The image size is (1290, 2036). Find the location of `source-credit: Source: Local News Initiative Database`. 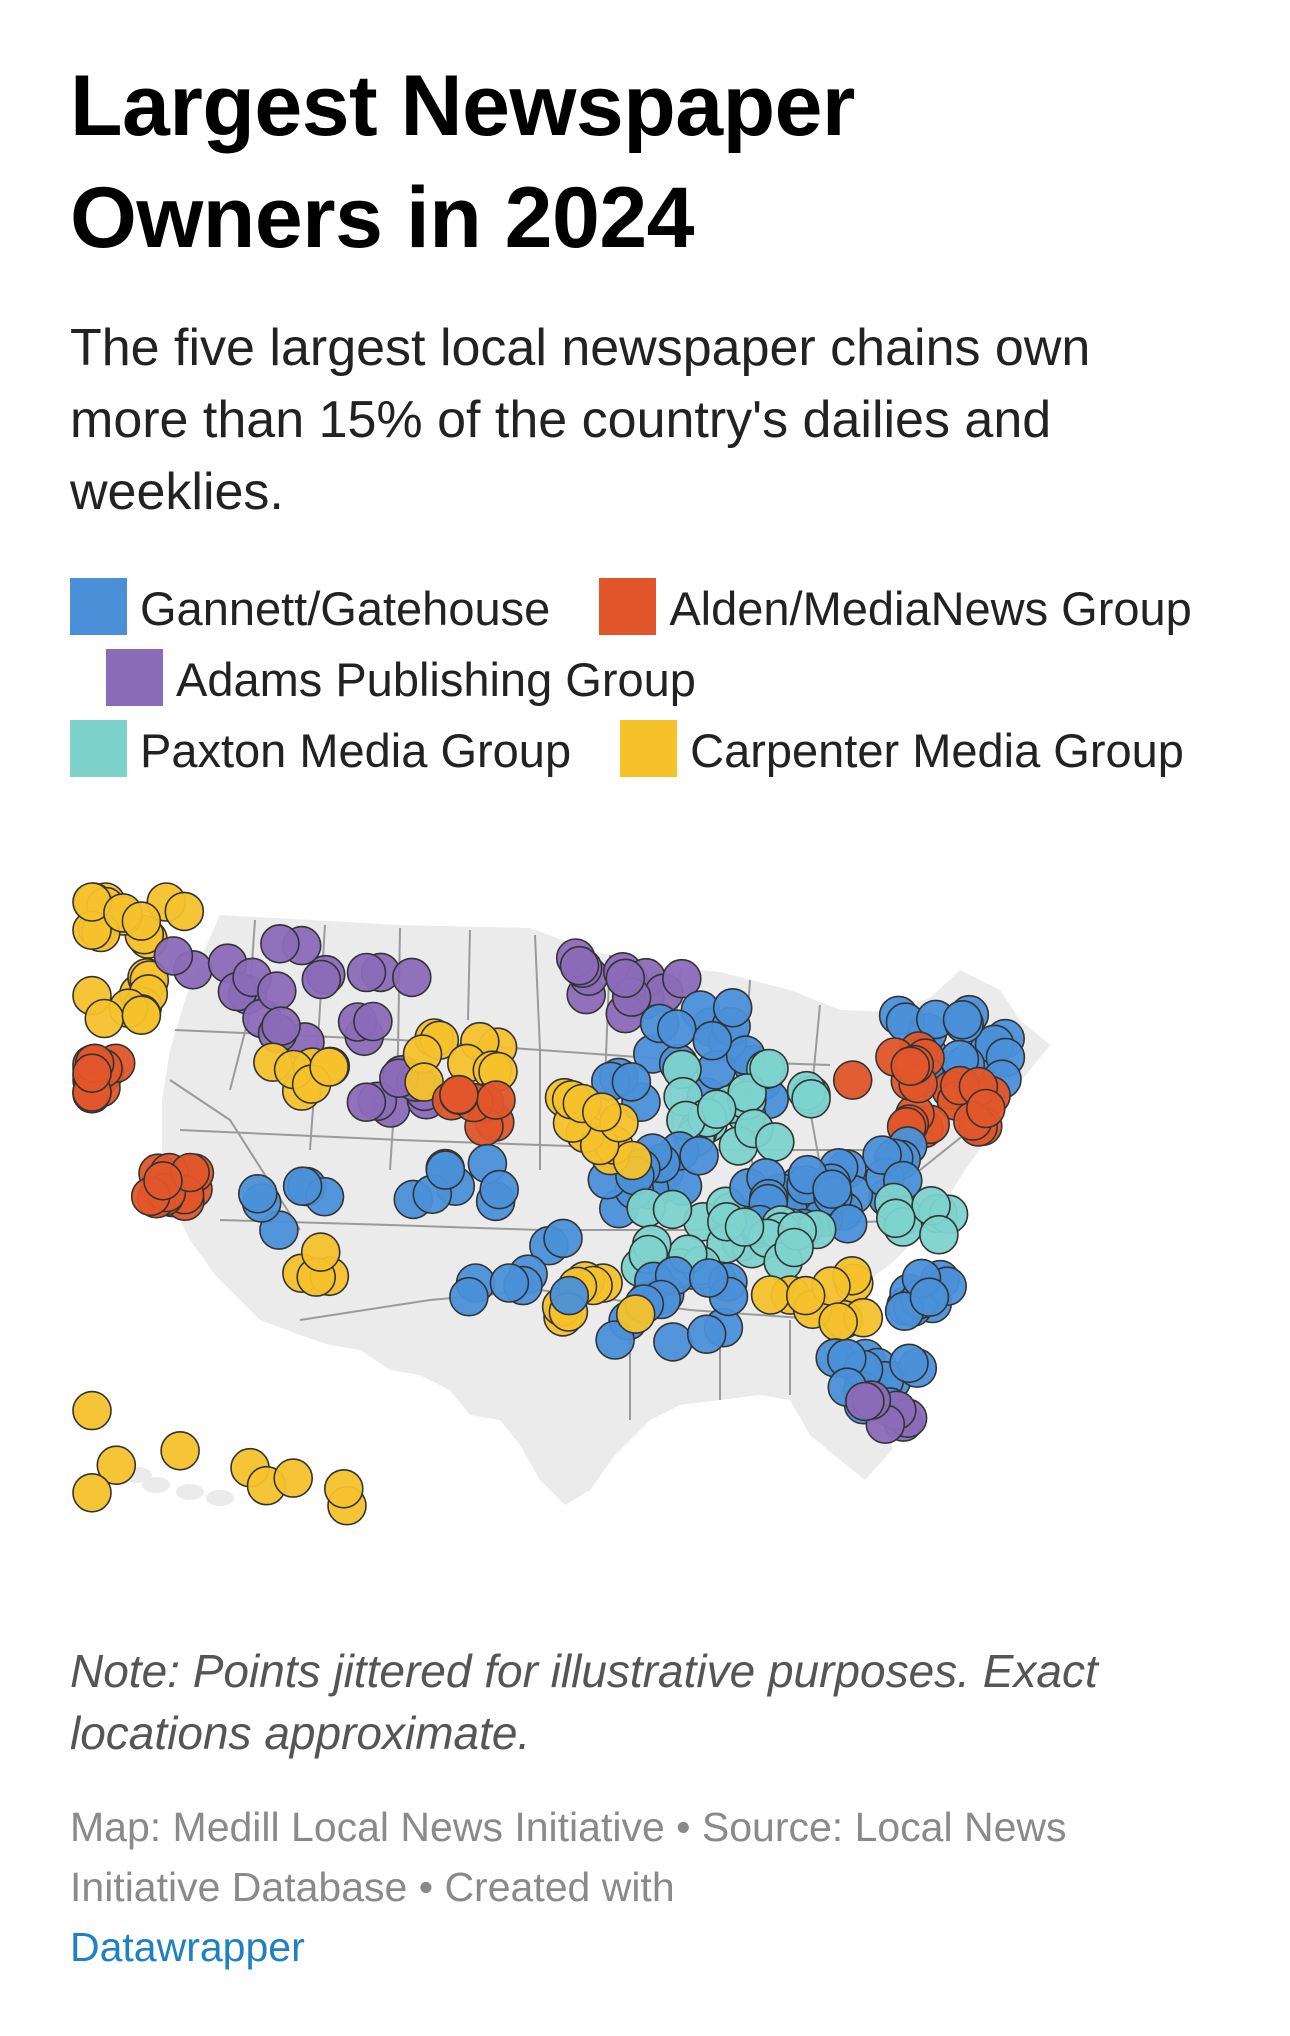

source-credit: Source: Local News Initiative Database is located at coordinates (568, 1857).